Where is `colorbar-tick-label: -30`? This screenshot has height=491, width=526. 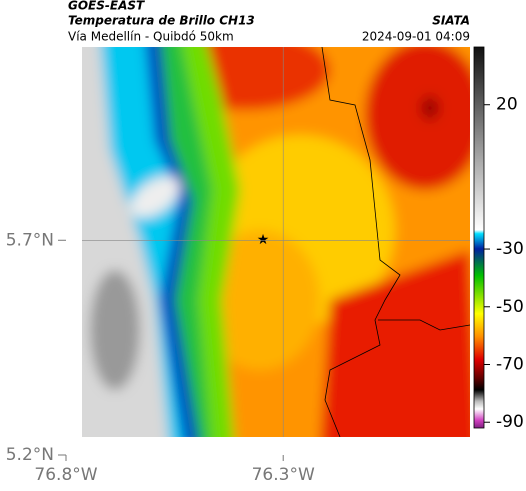
colorbar-tick-label: -30 is located at coordinates (510, 249).